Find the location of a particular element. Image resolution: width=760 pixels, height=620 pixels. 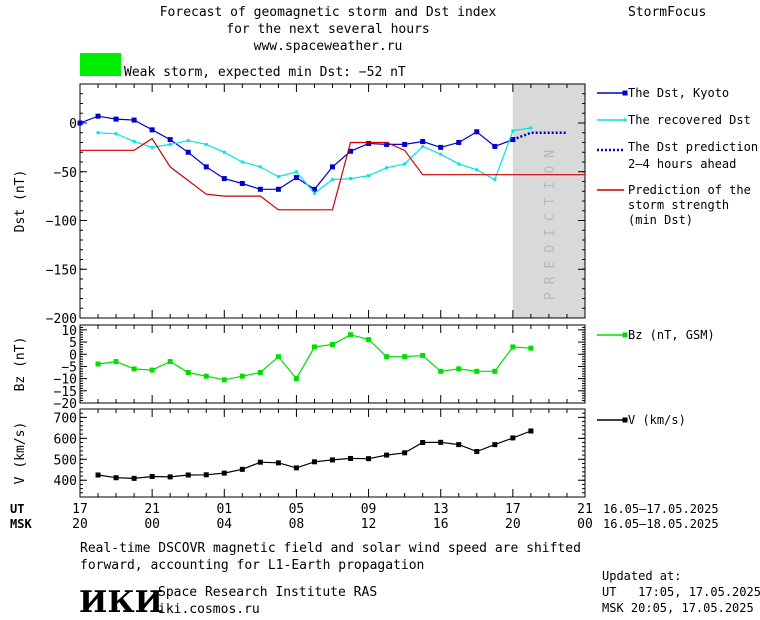

msk-tick-label: 20 is located at coordinates (513, 524).